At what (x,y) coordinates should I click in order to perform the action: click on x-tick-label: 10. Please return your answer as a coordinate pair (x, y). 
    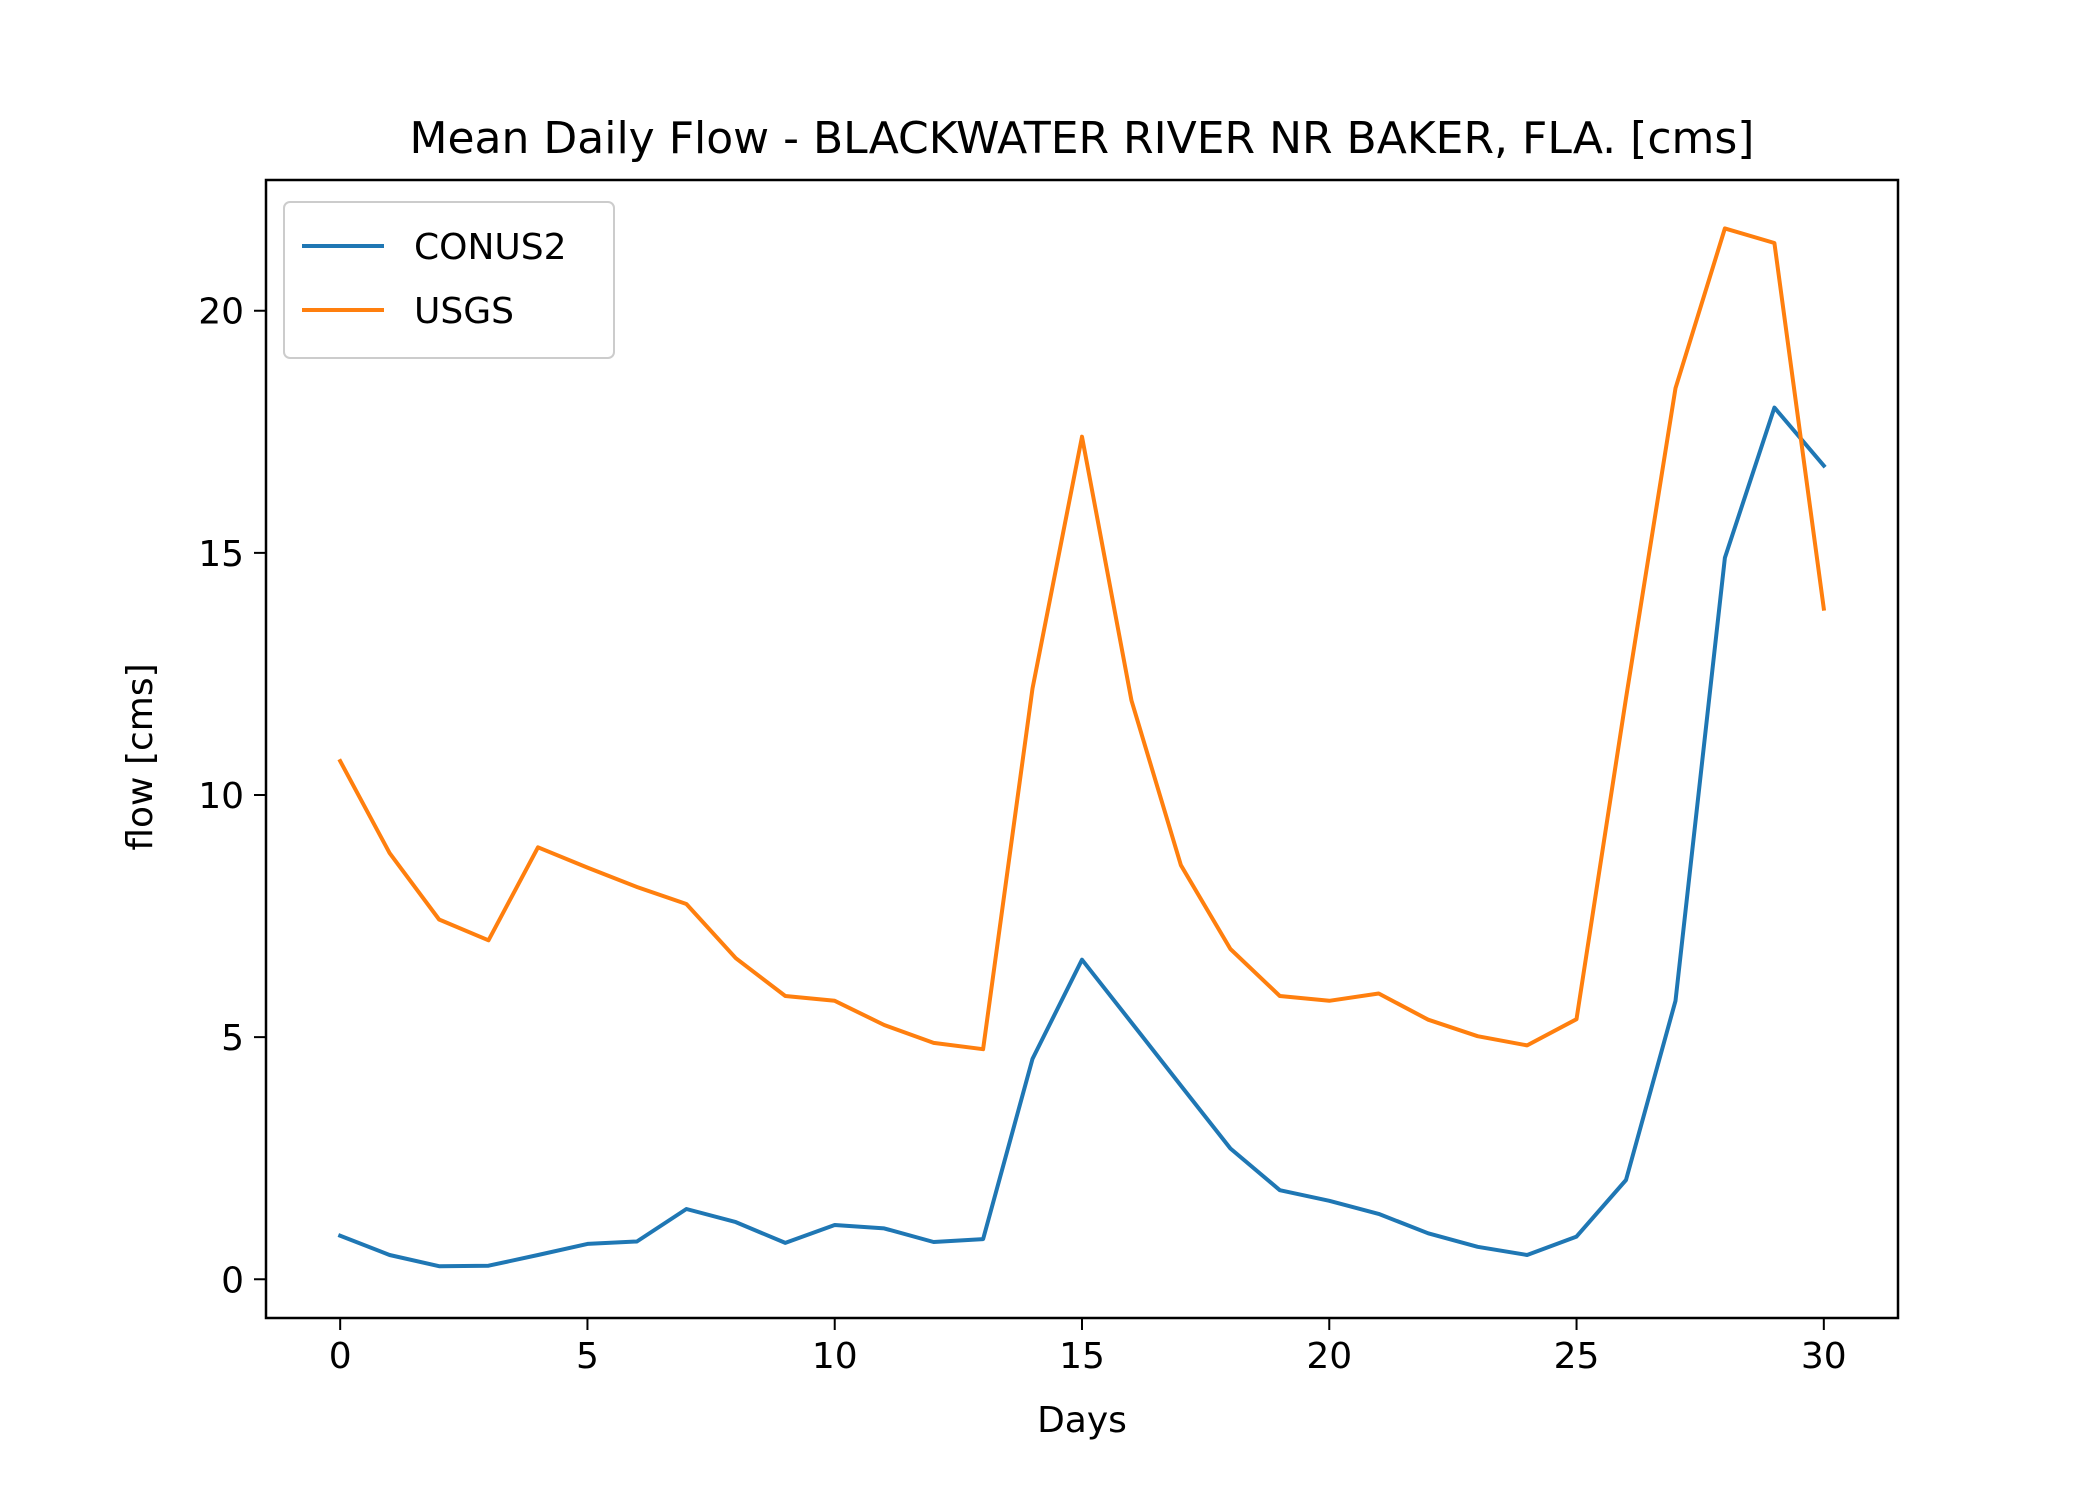
    Looking at the image, I should click on (835, 1356).